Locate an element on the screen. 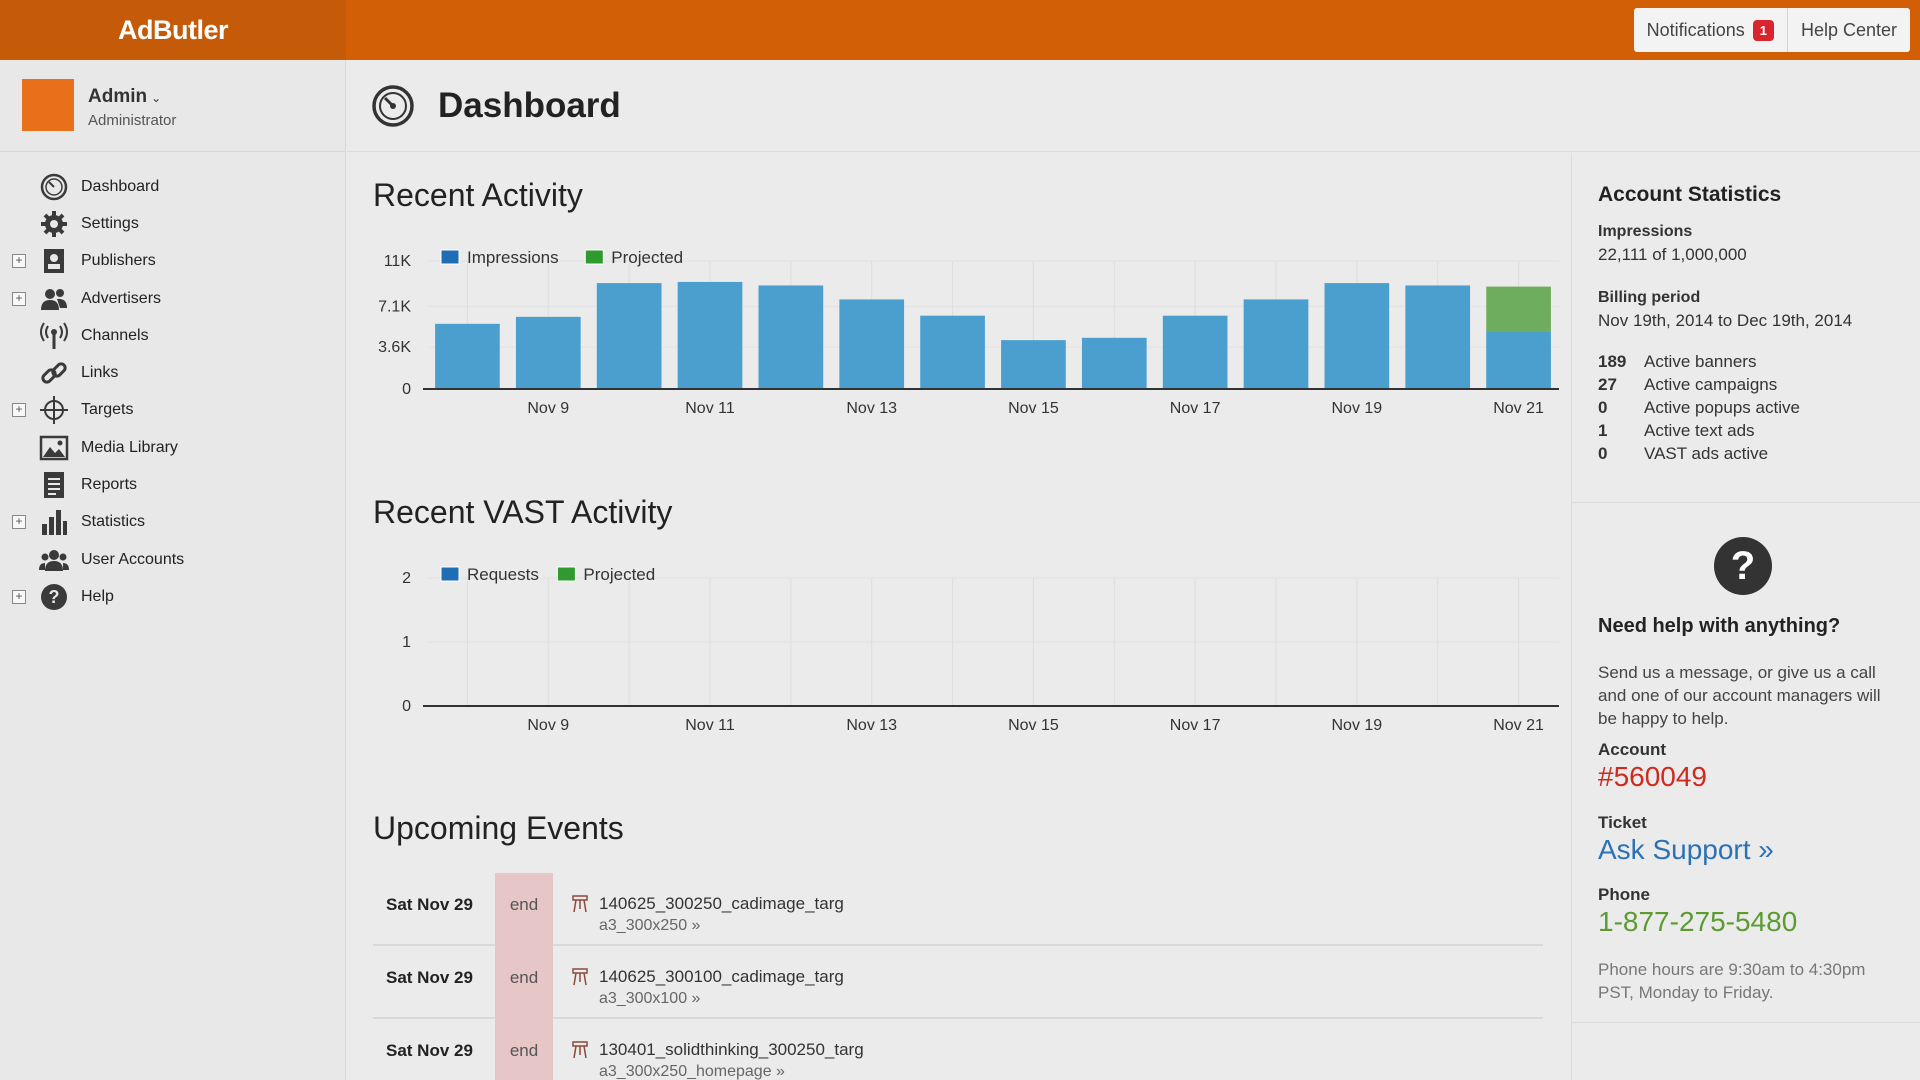 This screenshot has width=1920, height=1080. event-name-link: 130401_solidthinking_300250_targ is located at coordinates (731, 1049).